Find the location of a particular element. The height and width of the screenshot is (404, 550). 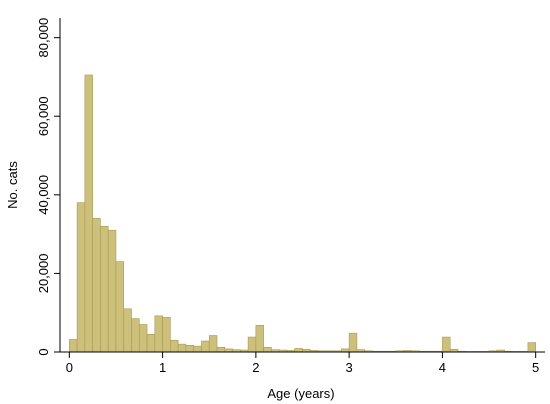

y-tick-label-1: 20,000 is located at coordinates (43, 274).